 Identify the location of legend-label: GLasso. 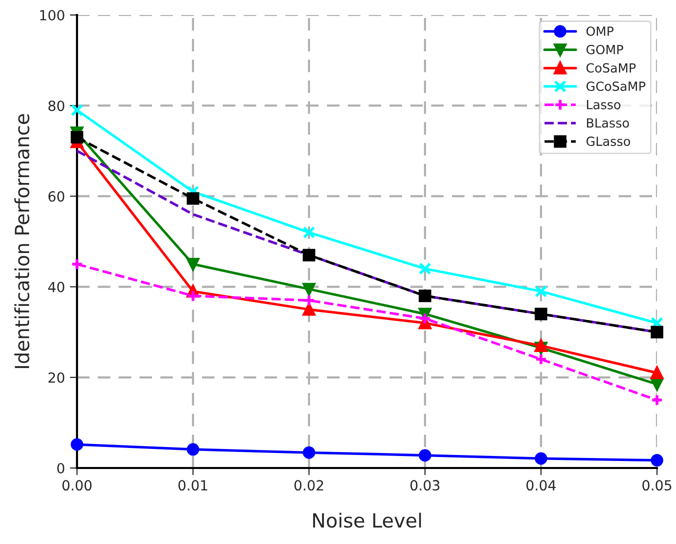
(608, 141).